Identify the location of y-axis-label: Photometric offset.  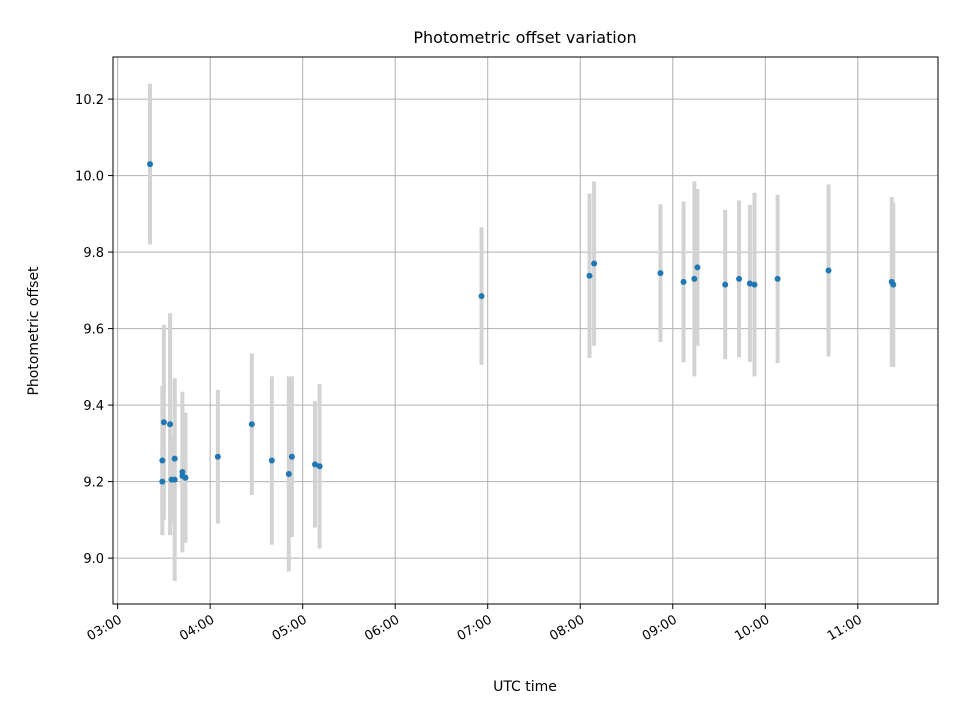
(34, 331).